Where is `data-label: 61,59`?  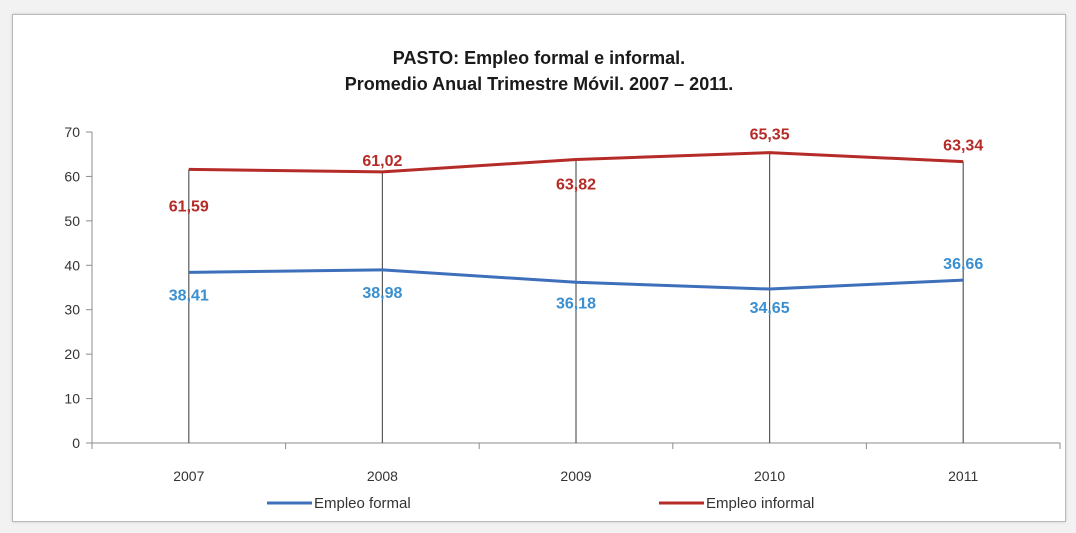
data-label: 61,59 is located at coordinates (189, 206).